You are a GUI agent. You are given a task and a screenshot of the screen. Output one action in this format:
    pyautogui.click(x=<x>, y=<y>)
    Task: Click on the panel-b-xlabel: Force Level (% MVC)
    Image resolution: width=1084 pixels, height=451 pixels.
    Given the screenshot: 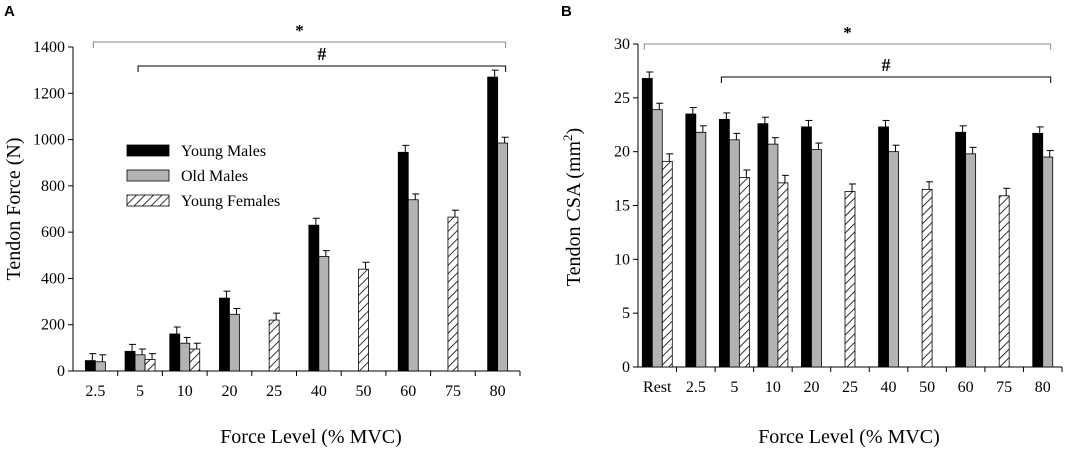 What is the action you would take?
    pyautogui.click(x=849, y=437)
    